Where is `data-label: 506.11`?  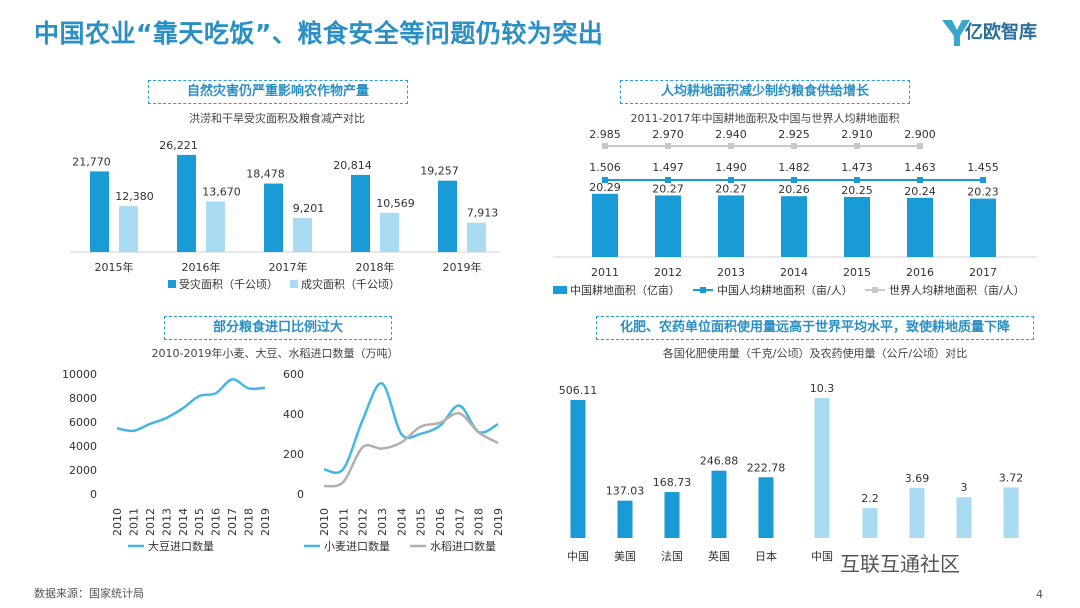 data-label: 506.11 is located at coordinates (578, 390).